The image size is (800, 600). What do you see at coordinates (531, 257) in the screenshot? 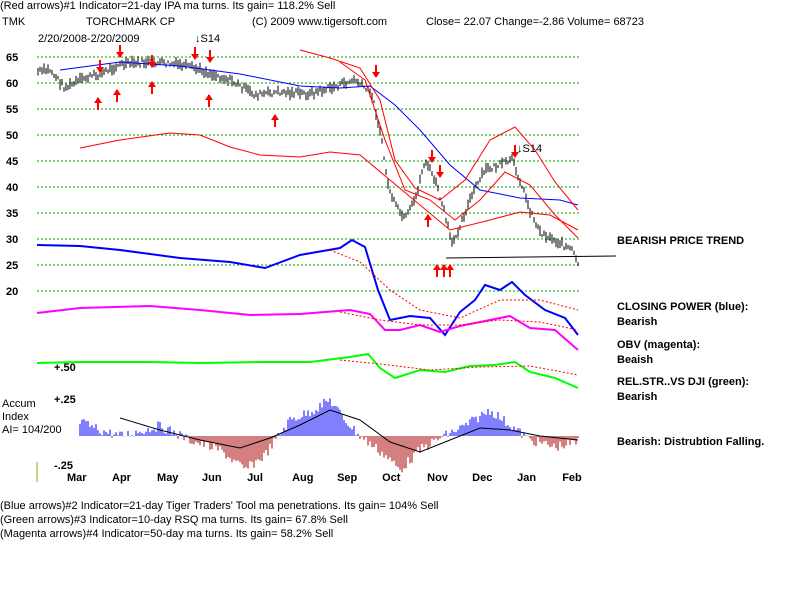
I see `bearish-trend-line` at bounding box center [531, 257].